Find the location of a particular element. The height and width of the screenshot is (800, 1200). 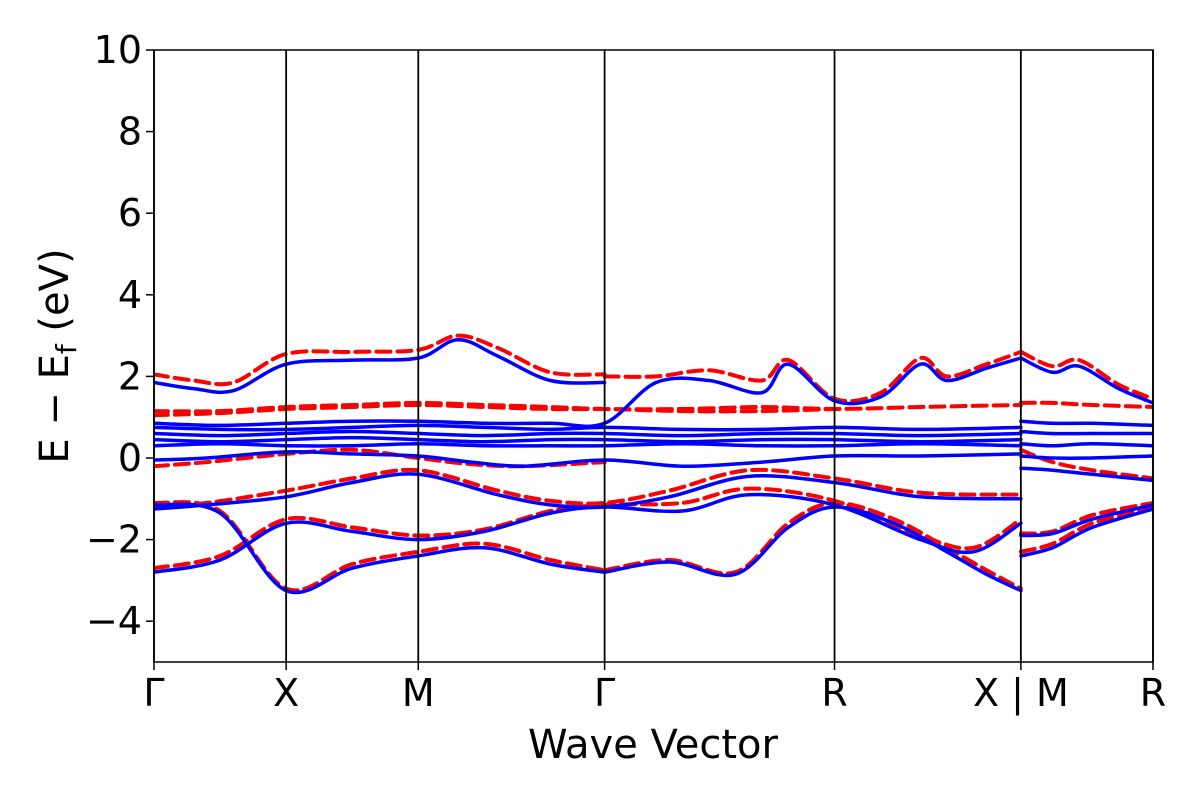

x-tick-label-2: X is located at coordinates (286, 693).